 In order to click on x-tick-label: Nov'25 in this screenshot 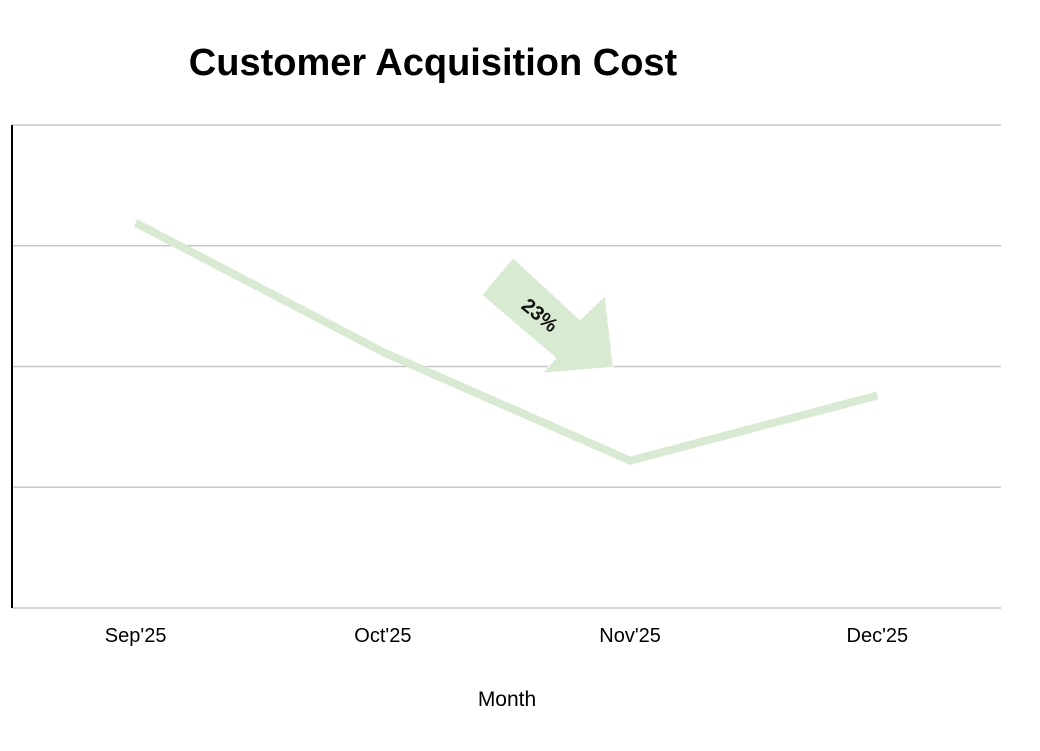, I will do `click(630, 636)`.